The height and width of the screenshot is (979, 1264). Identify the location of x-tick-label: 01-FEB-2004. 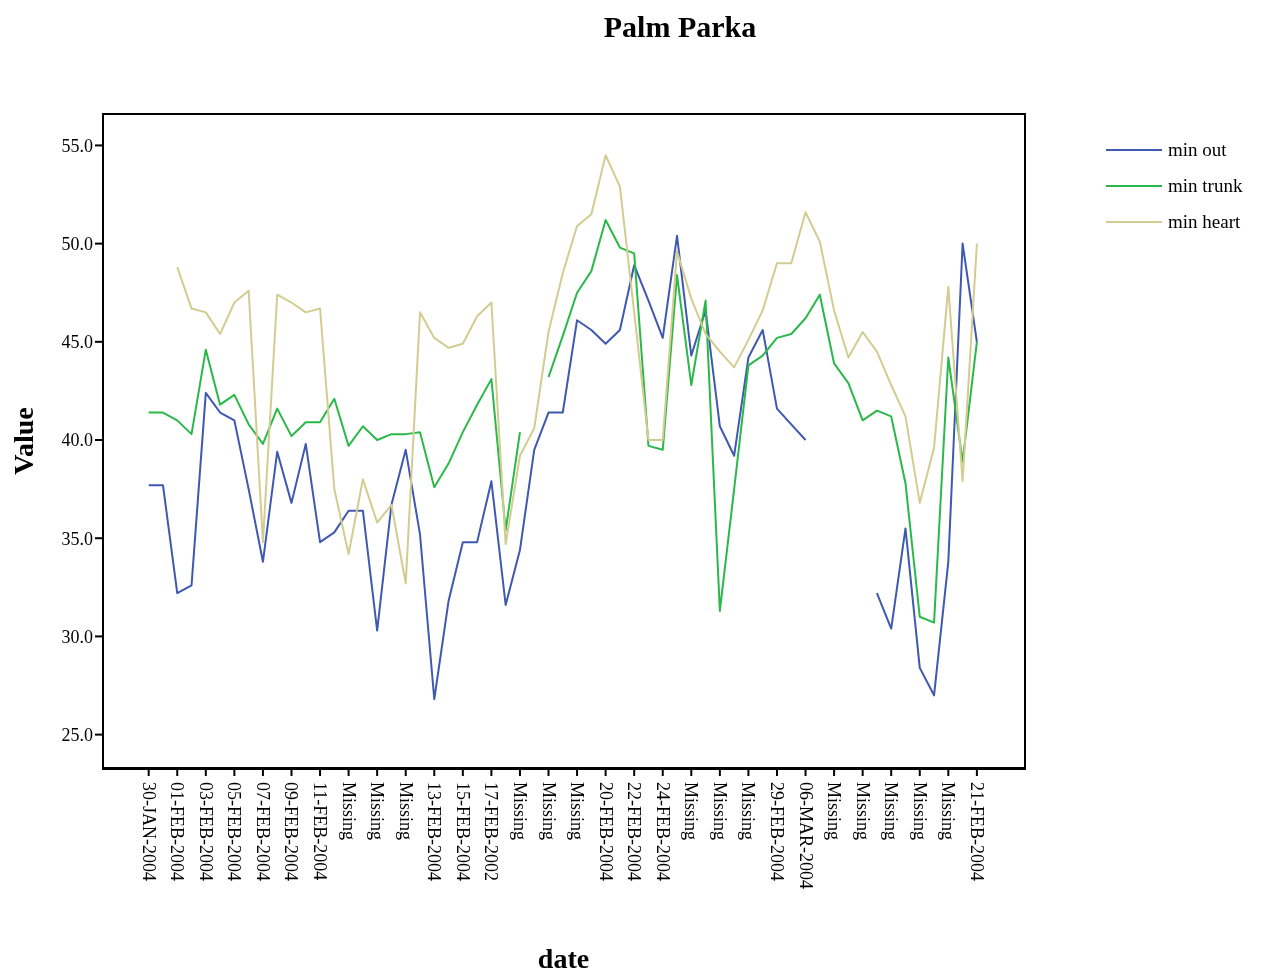
(177, 831).